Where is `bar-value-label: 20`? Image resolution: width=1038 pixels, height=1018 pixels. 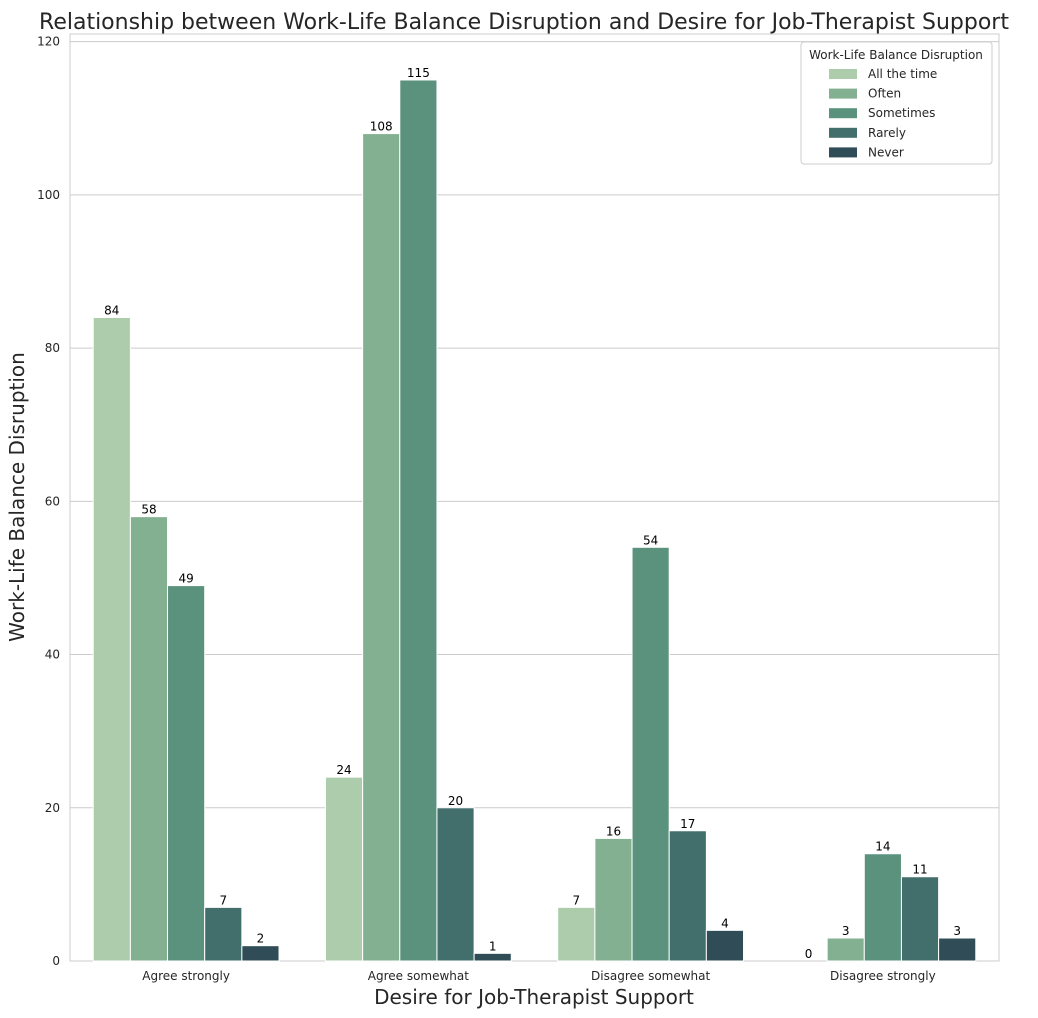 bar-value-label: 20 is located at coordinates (455, 801).